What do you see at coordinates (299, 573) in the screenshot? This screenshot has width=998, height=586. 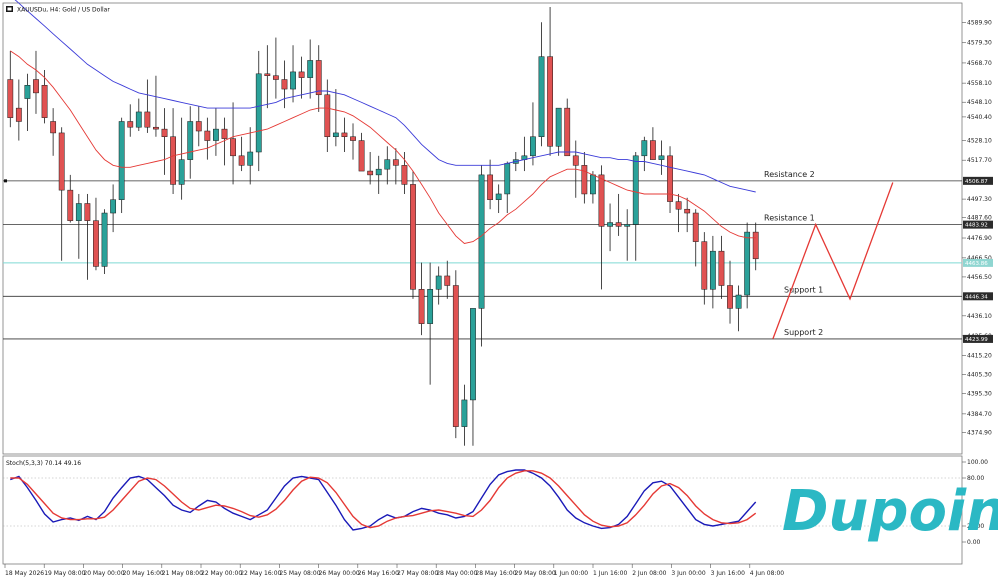 I see `time-tick-label: 25 May 08:00` at bounding box center [299, 573].